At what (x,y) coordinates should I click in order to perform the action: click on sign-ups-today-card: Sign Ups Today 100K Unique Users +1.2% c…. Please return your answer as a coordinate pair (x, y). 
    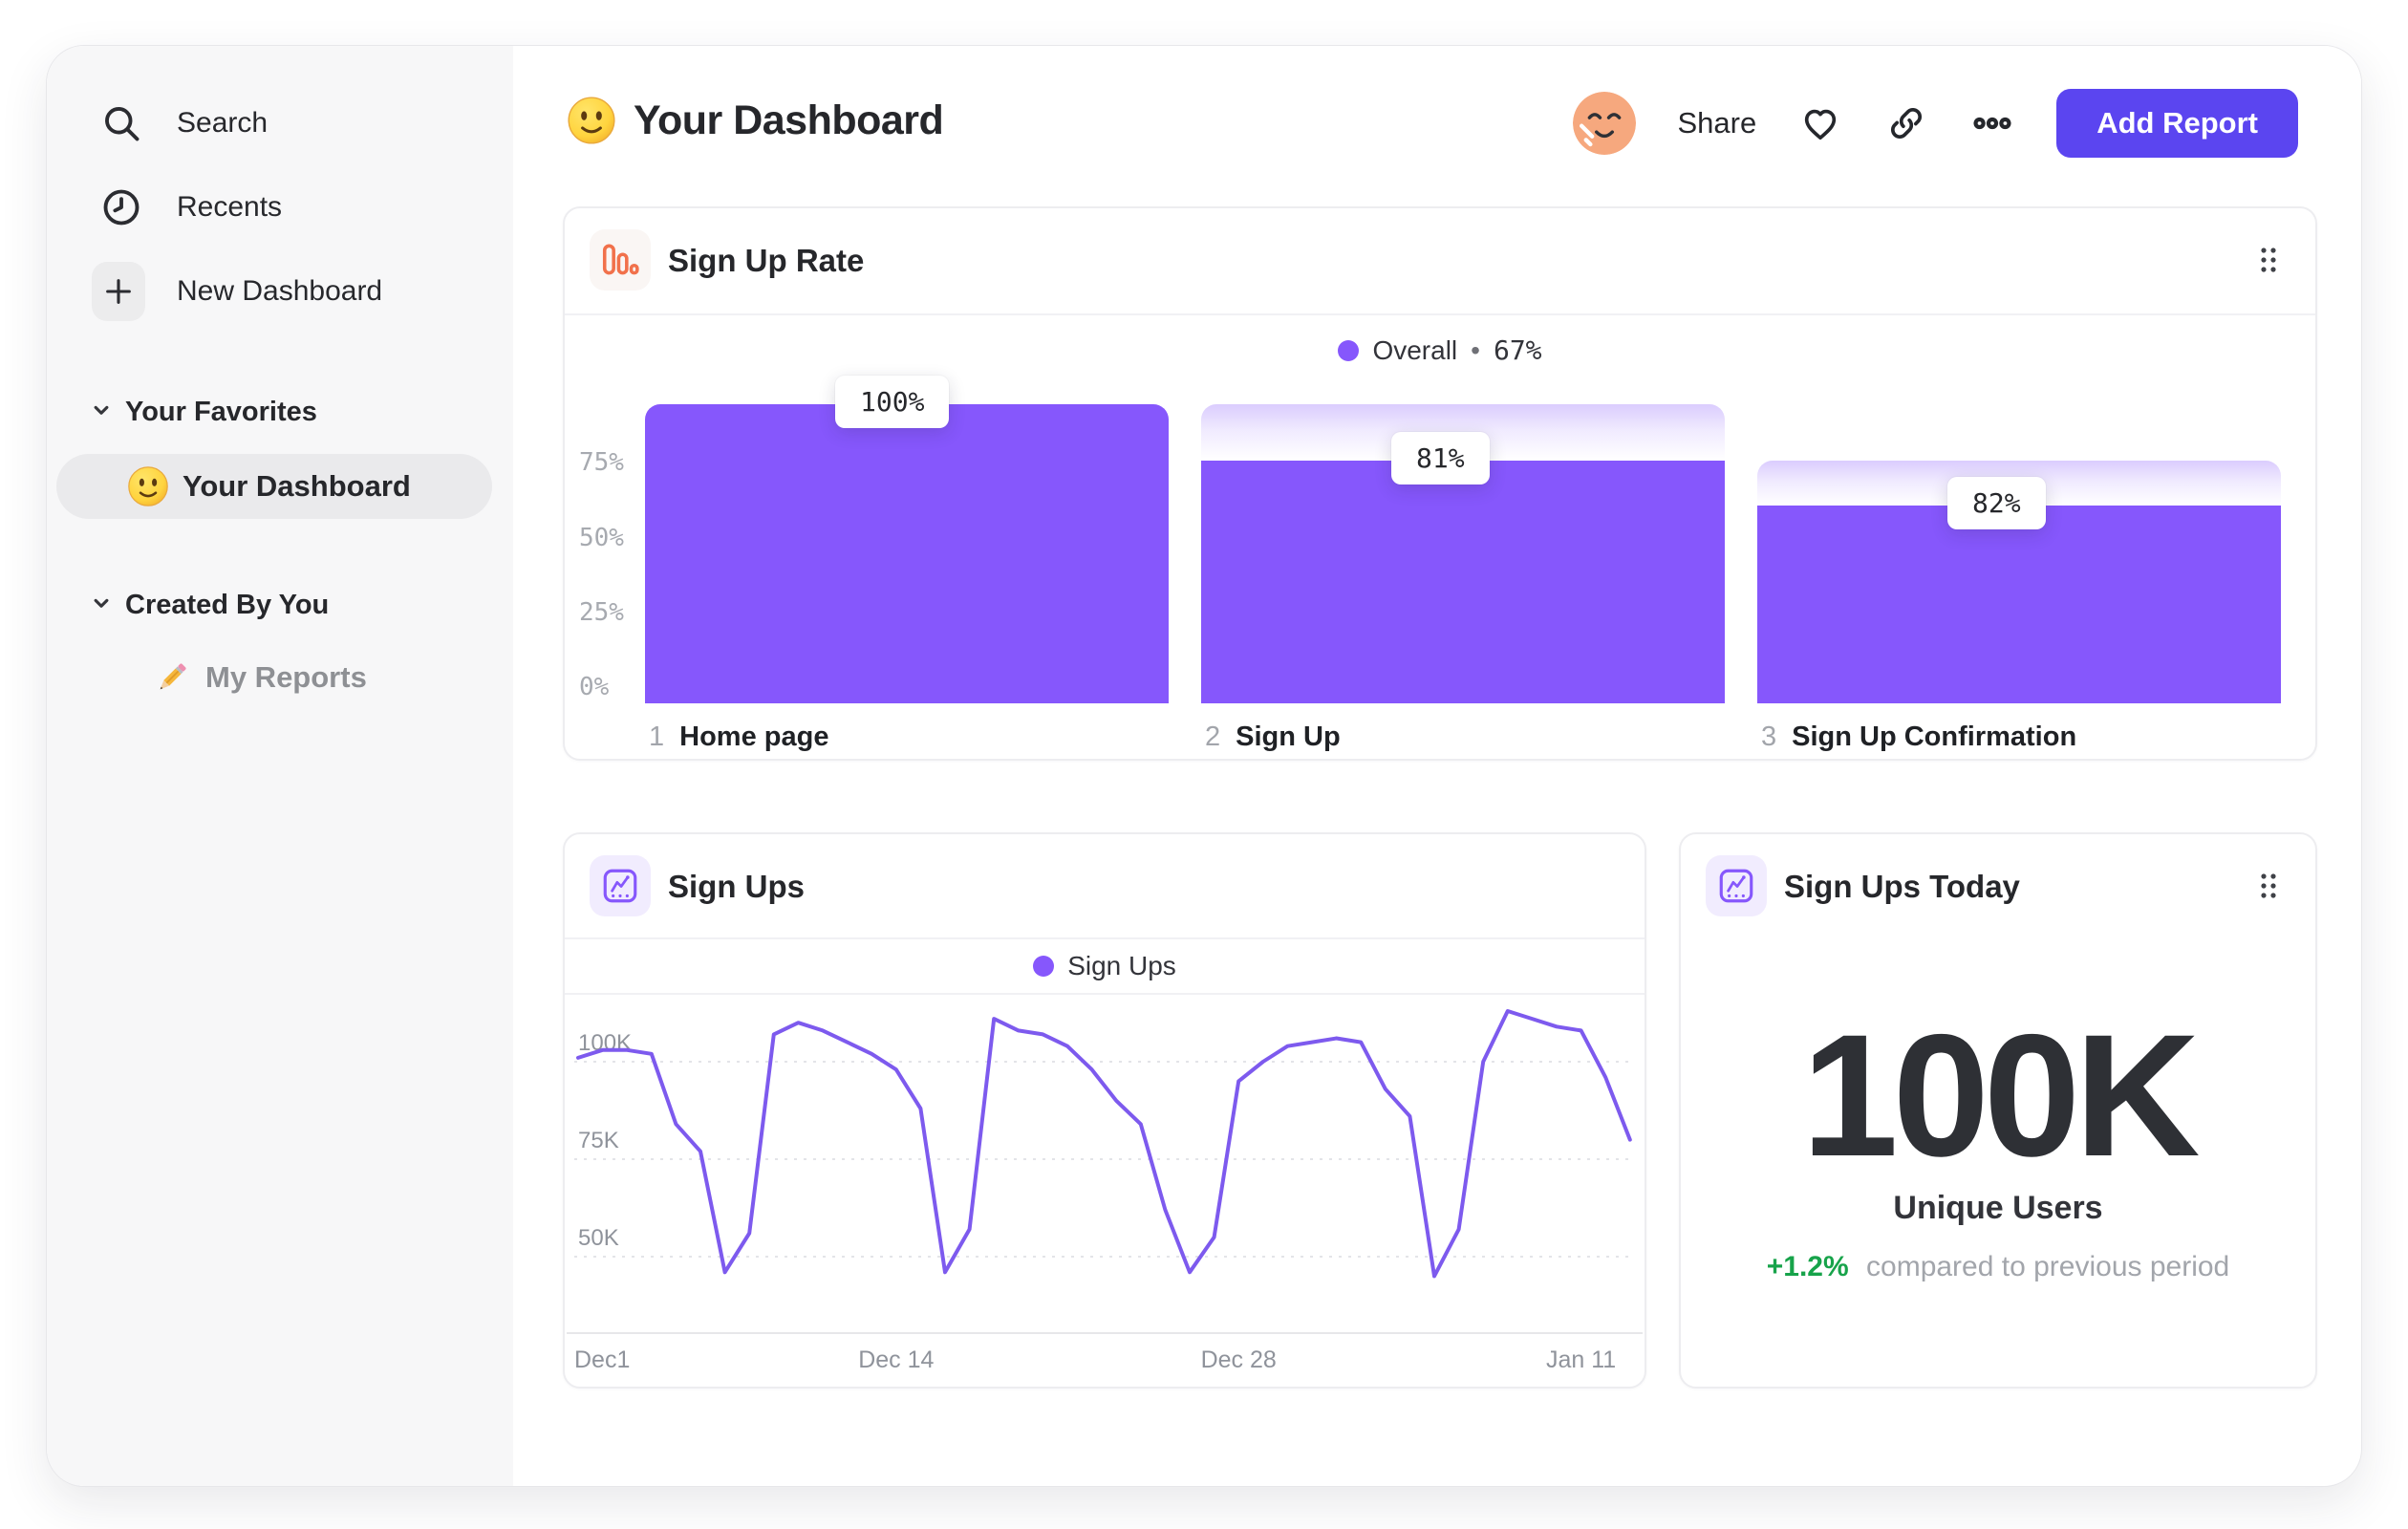
    Looking at the image, I should click on (1998, 1110).